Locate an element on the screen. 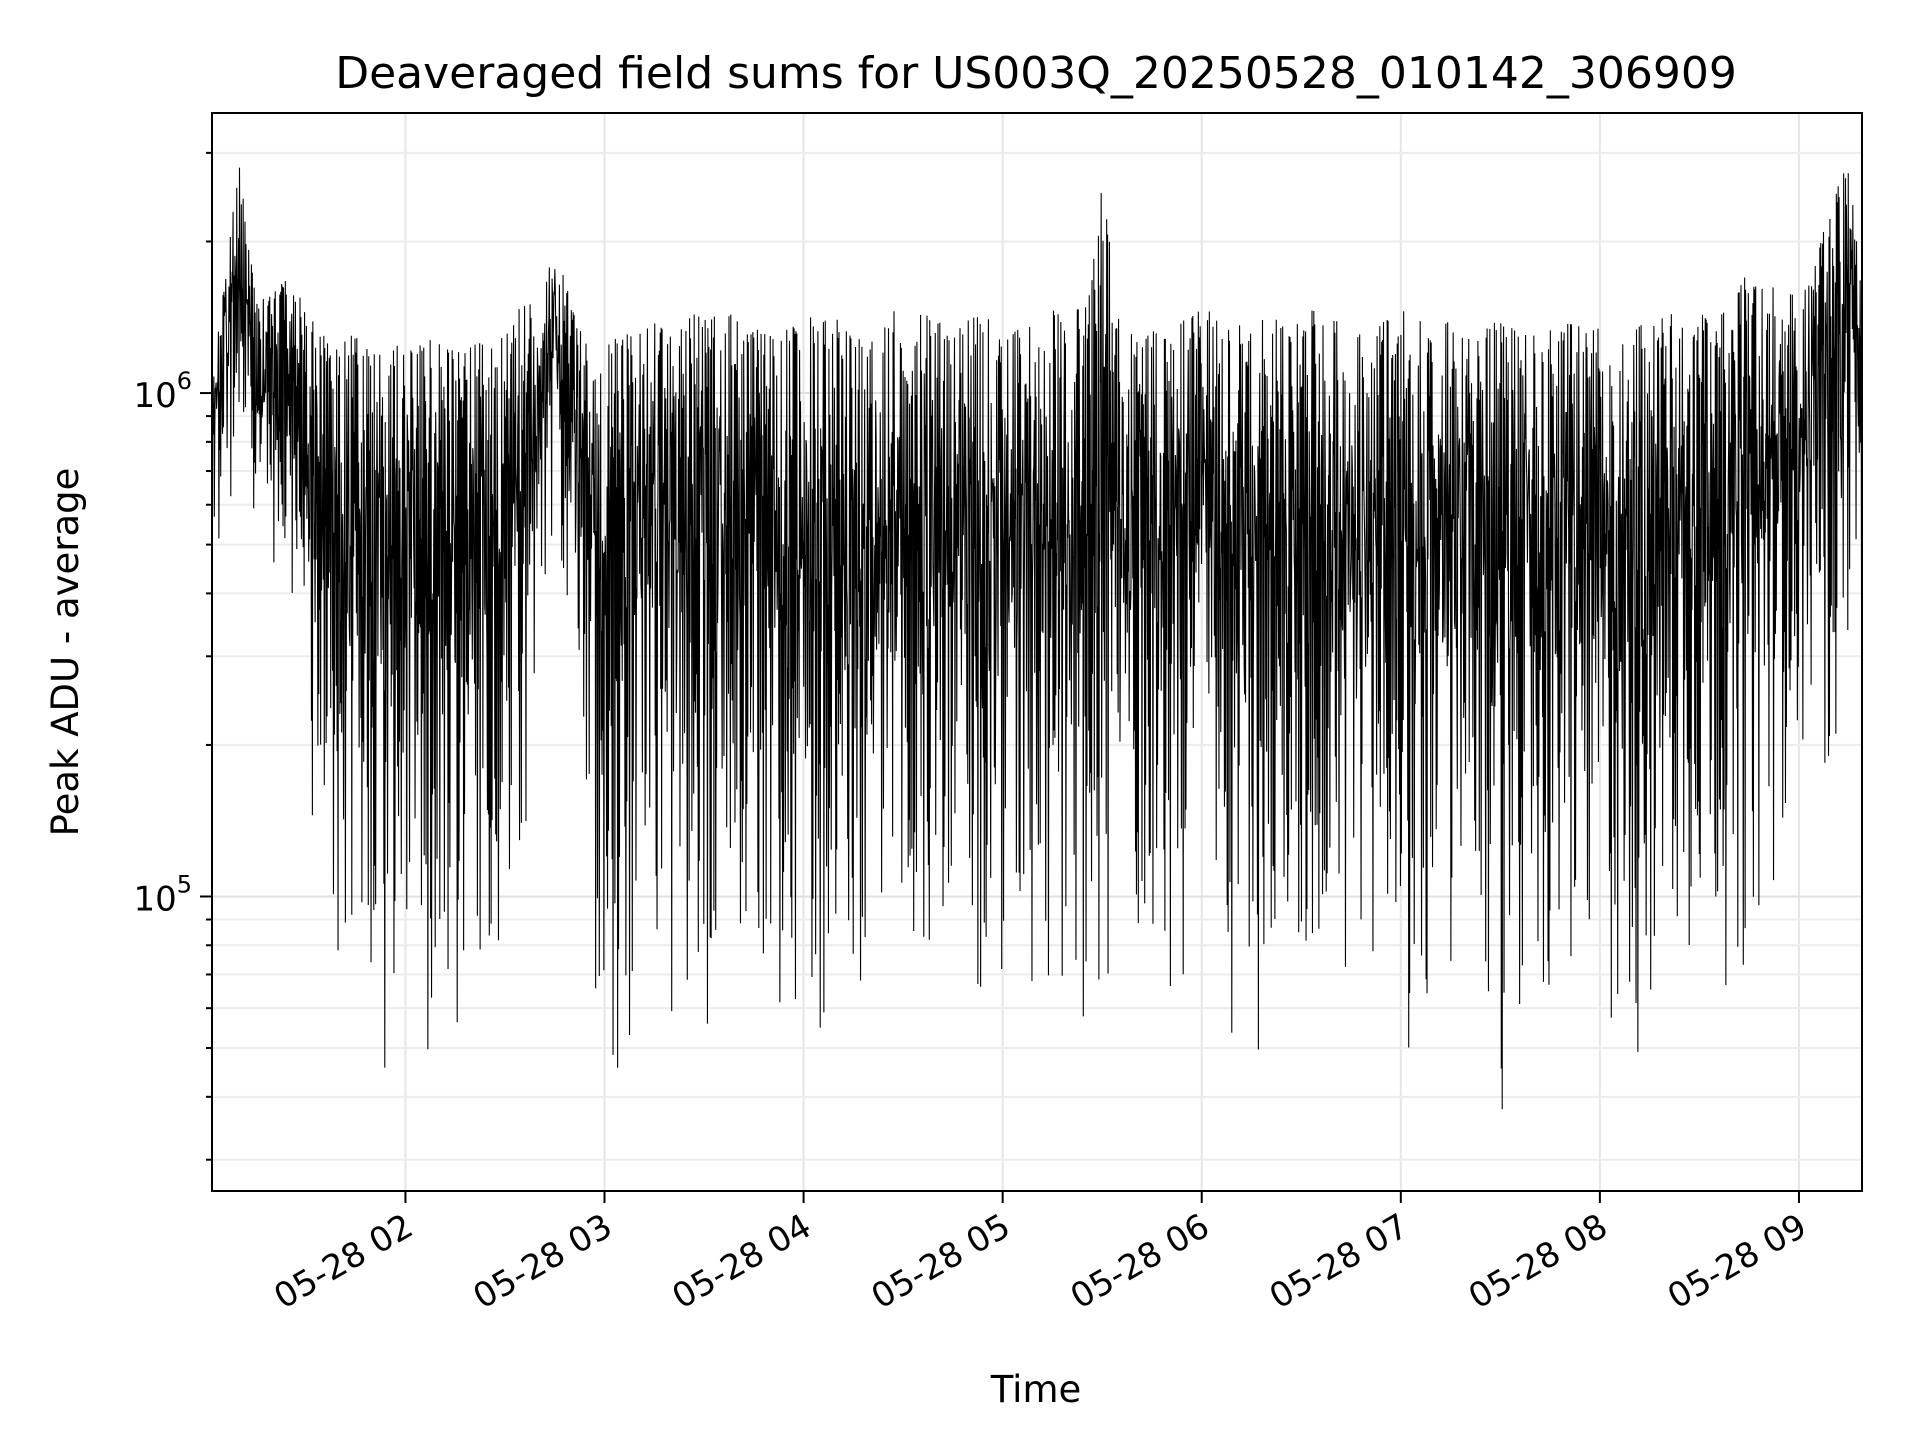 The height and width of the screenshot is (1440, 1920). y-tick-label: 10⁵ is located at coordinates (162, 894).